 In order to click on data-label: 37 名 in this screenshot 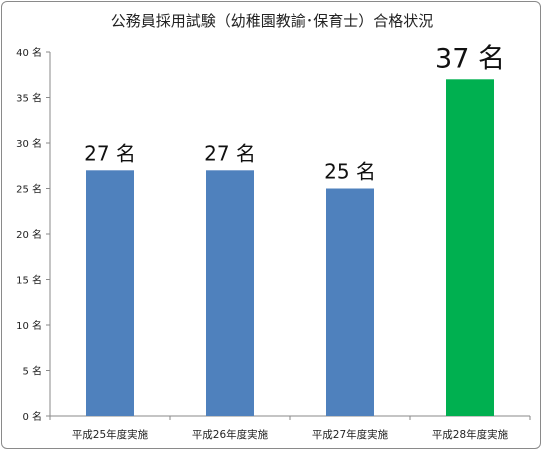, I will do `click(470, 58)`.